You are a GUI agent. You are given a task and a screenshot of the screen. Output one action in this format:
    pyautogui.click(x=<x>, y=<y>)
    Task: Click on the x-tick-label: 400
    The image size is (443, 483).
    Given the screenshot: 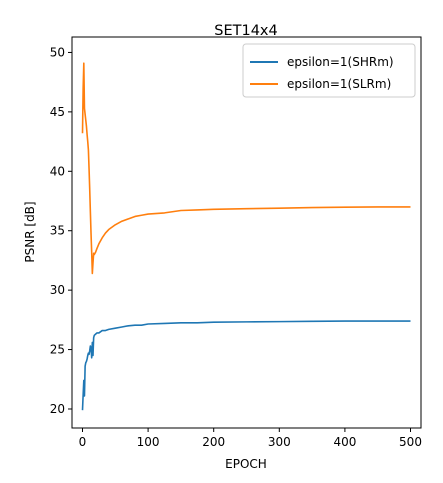 What is the action you would take?
    pyautogui.click(x=344, y=442)
    